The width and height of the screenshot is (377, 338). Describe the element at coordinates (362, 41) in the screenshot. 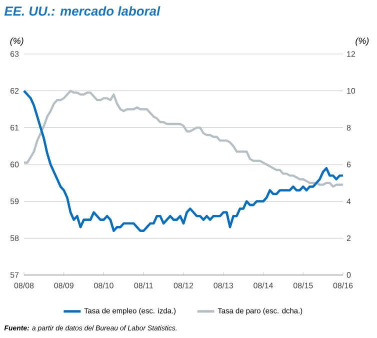

I see `y2-axis-title: (%)` at that location.